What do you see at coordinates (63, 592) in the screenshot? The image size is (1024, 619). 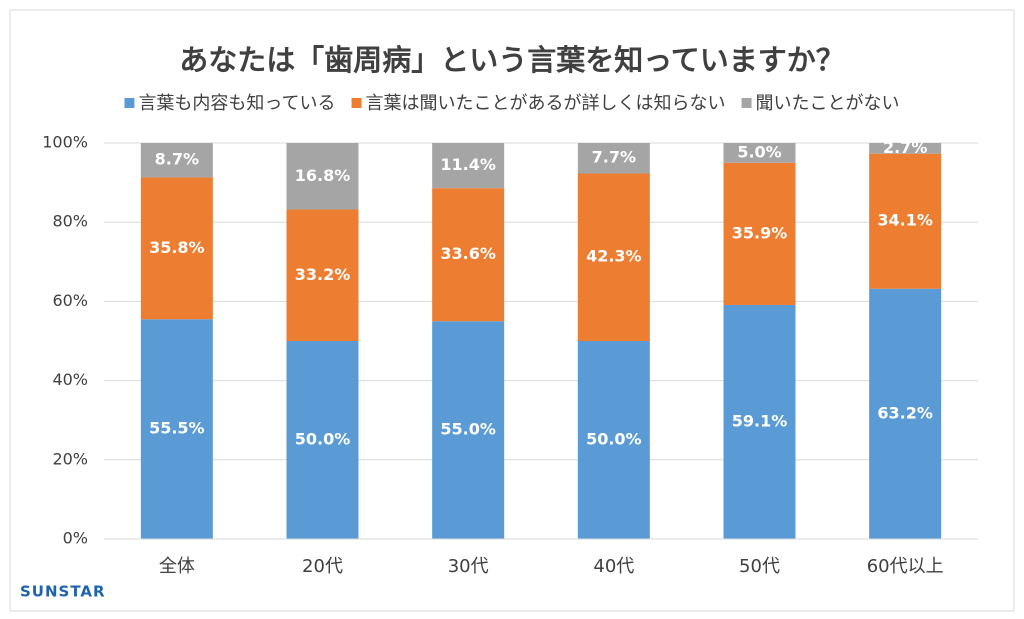 I see `logo: SUNSTAR` at bounding box center [63, 592].